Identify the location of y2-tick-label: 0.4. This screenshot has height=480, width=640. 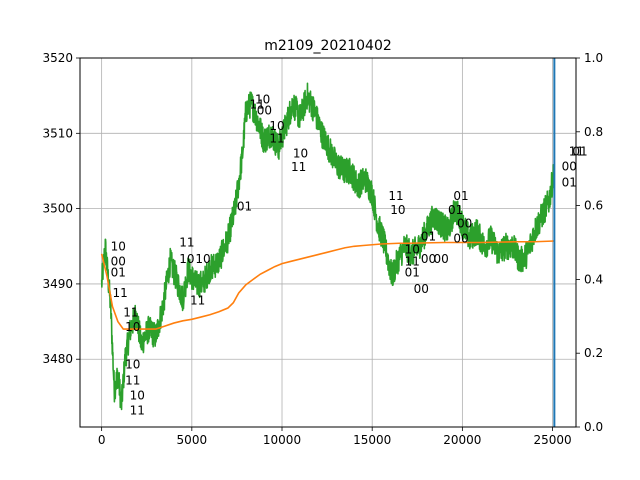
(593, 279).